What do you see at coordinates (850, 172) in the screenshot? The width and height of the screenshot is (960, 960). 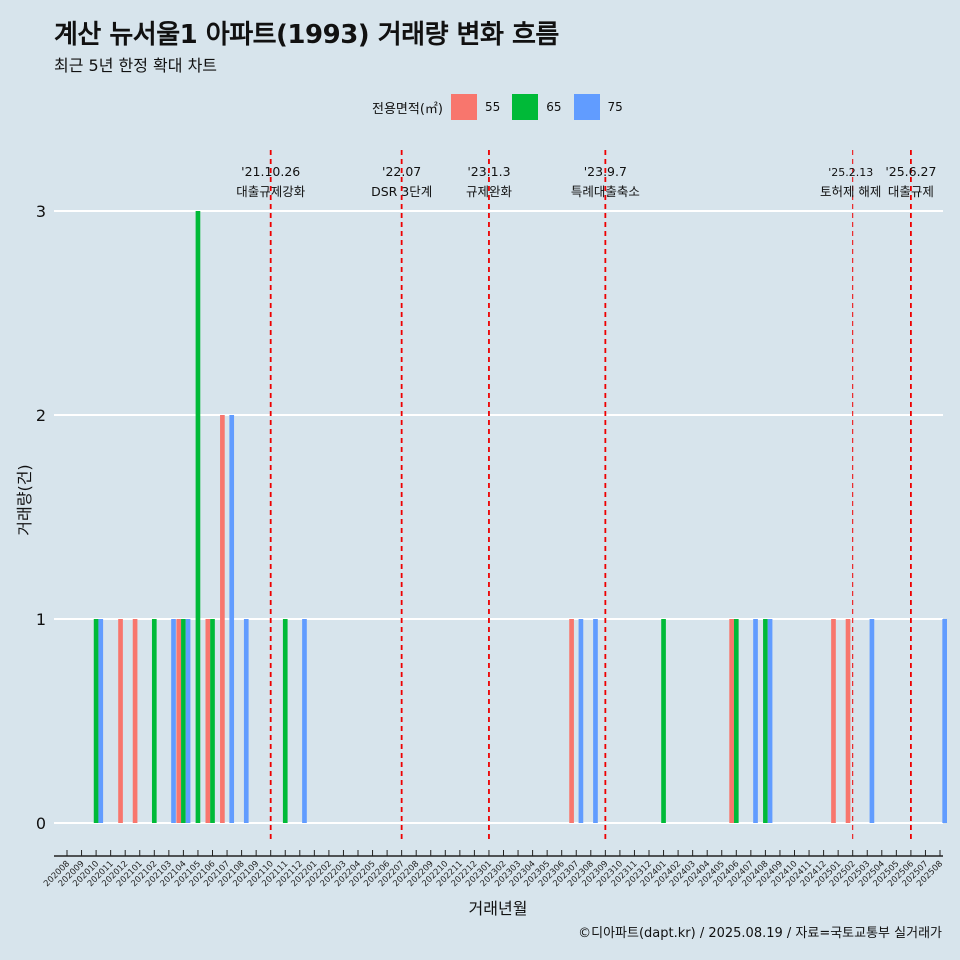 I see `event-date-202502: '25.2.13` at bounding box center [850, 172].